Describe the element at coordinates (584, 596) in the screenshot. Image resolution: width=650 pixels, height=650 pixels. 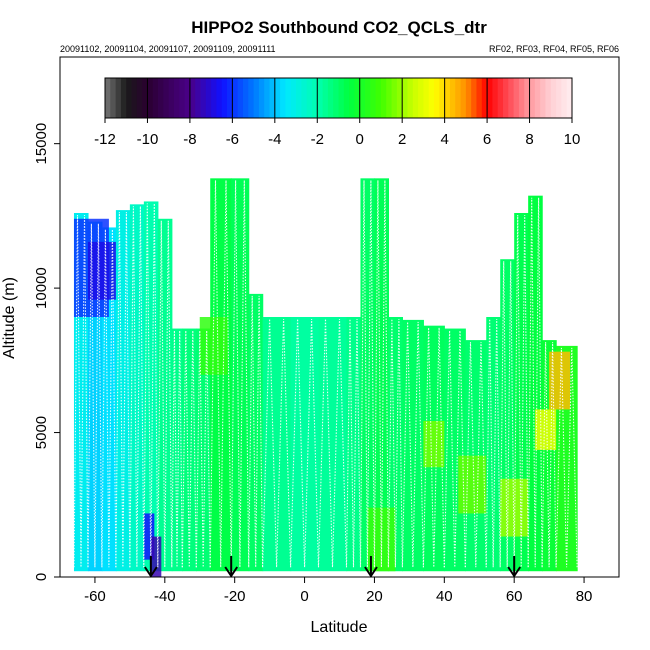
I see `x-tick-label: 80` at that location.